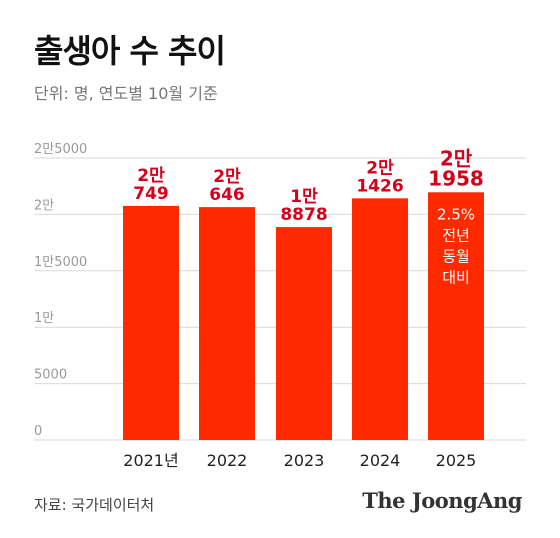 Image resolution: width=560 pixels, height=538 pixels. I want to click on source-note: 자료: 국가데이터처, so click(94, 505).